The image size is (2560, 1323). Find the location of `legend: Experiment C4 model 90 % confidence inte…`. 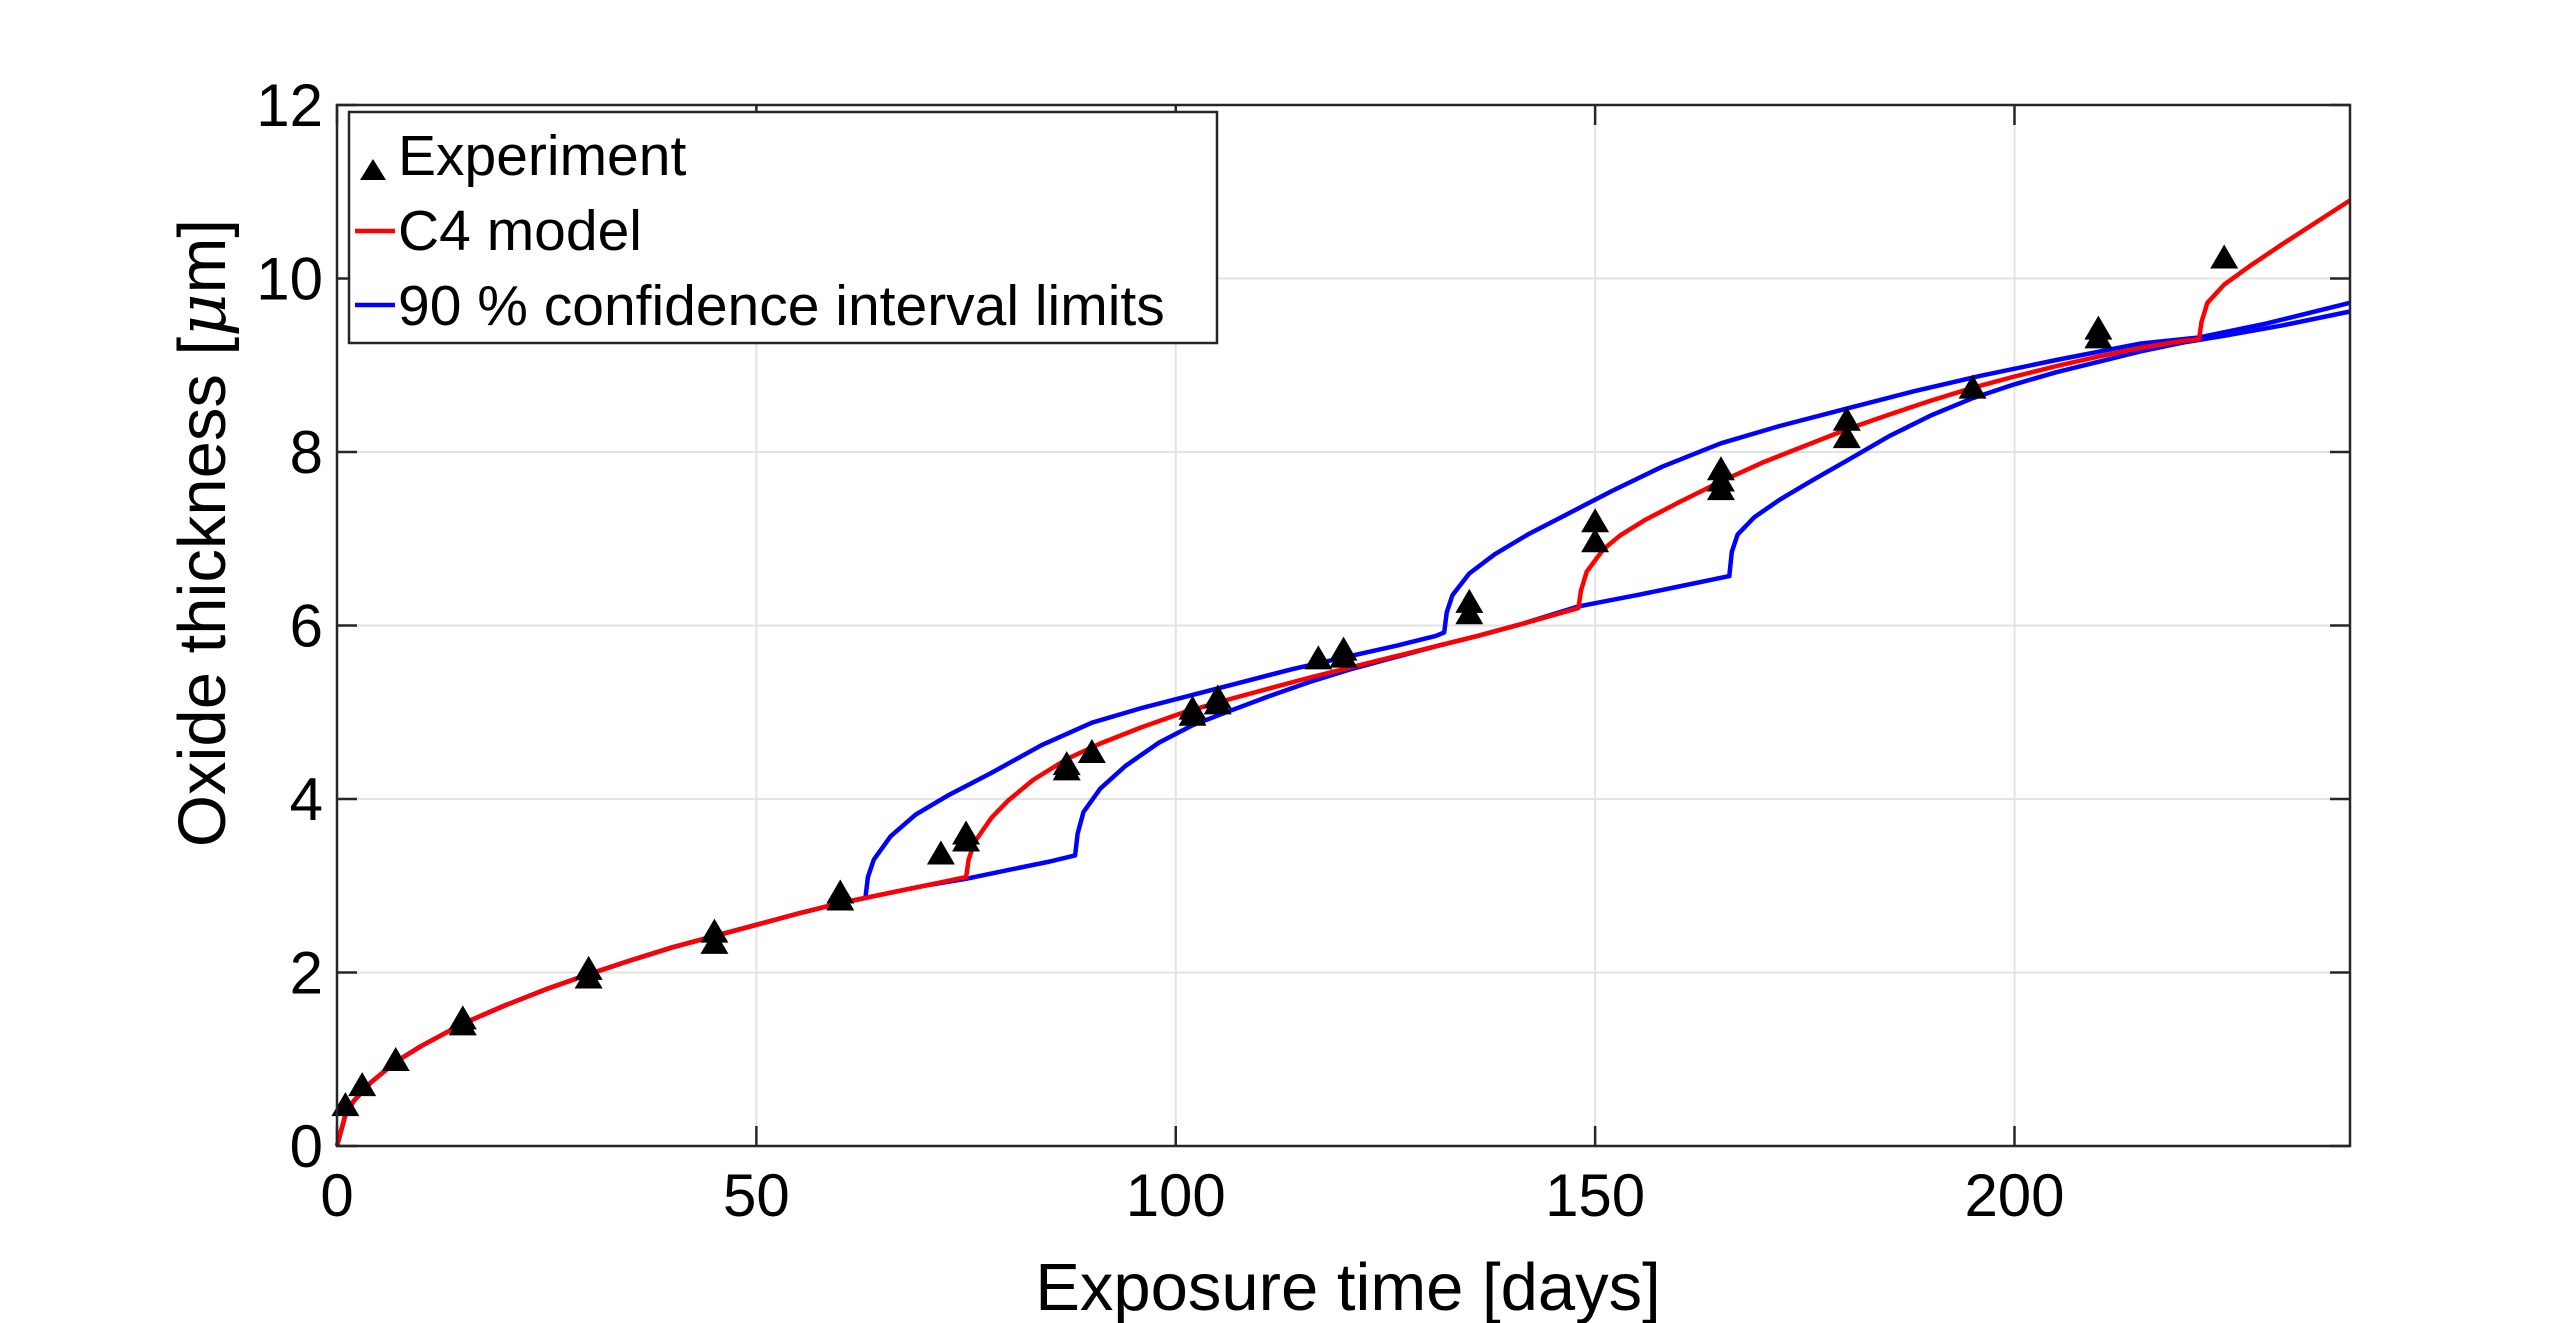

legend: Experiment C4 model 90 % confidence inte… is located at coordinates (783, 227).